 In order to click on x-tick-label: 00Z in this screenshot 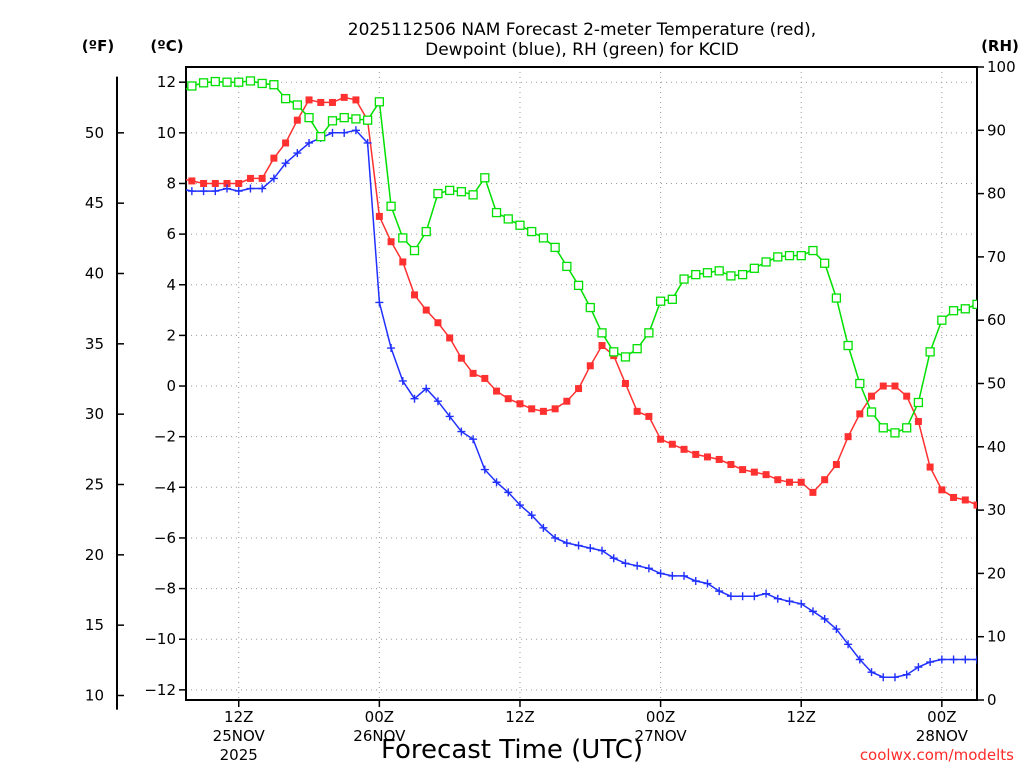, I will do `click(941, 717)`.